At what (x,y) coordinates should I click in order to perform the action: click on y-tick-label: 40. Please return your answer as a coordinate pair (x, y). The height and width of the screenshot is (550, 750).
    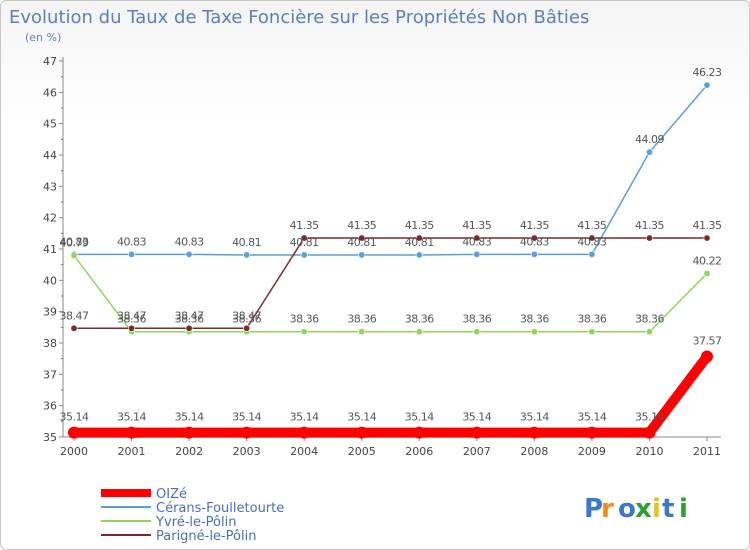
    Looking at the image, I should click on (50, 280).